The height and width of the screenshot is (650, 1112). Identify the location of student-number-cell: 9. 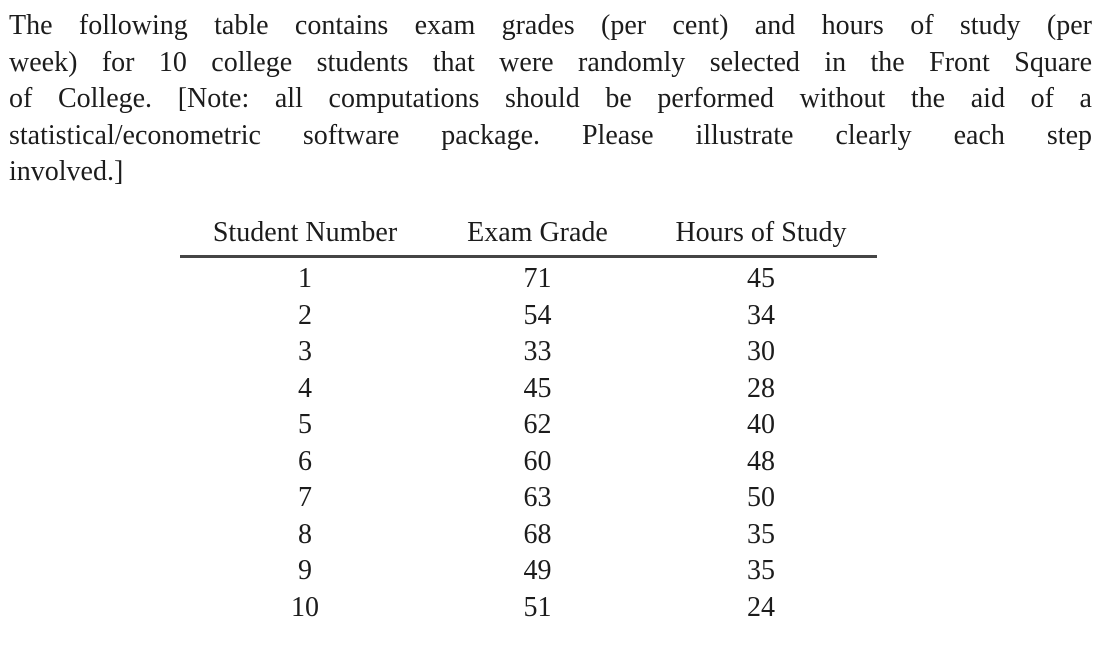
(305, 570).